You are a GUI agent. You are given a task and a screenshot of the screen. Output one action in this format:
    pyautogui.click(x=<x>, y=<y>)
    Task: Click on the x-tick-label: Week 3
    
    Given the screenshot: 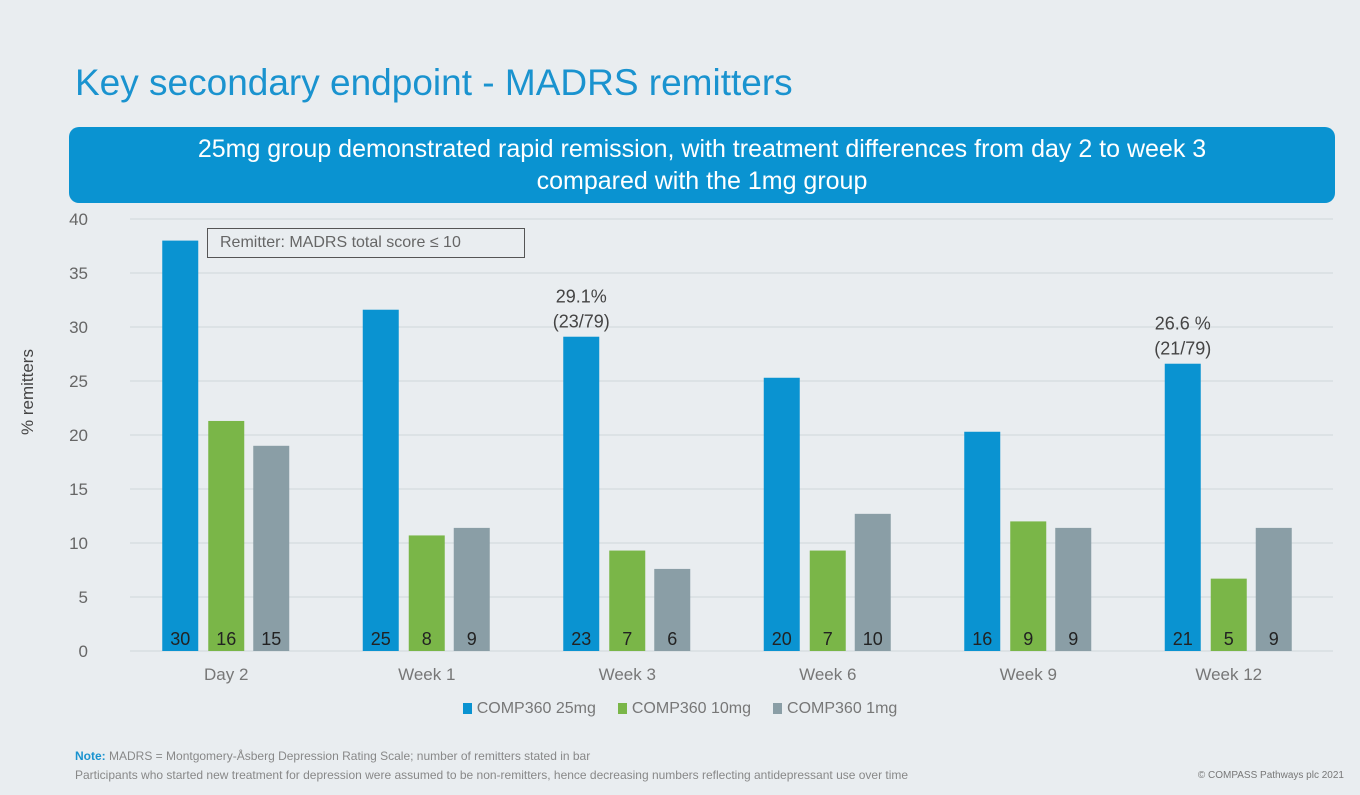 What is the action you would take?
    pyautogui.click(x=627, y=674)
    